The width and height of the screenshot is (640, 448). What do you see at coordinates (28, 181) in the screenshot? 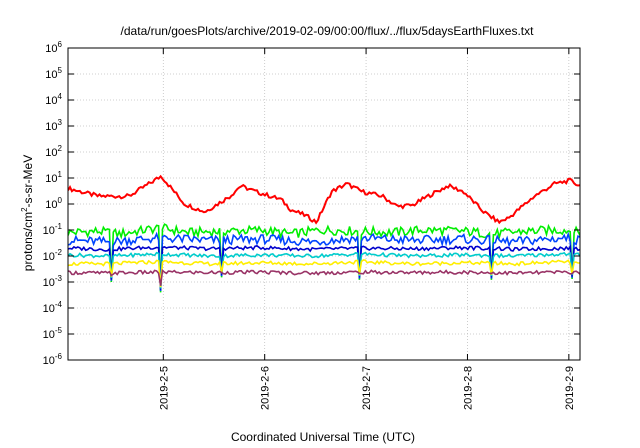
I see `y-axis-title-suffix: -s-sr-MeV` at bounding box center [28, 181].